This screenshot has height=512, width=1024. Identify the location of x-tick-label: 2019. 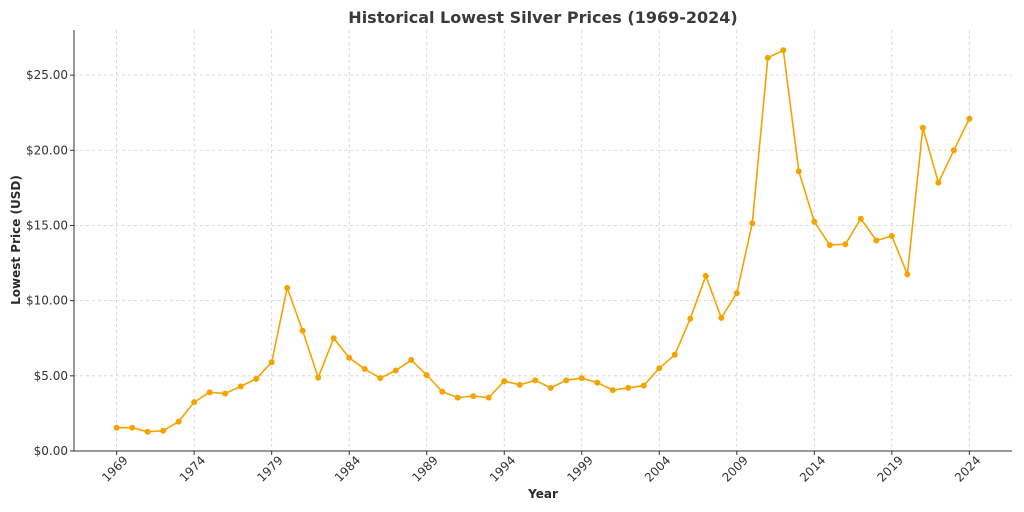
(889, 468).